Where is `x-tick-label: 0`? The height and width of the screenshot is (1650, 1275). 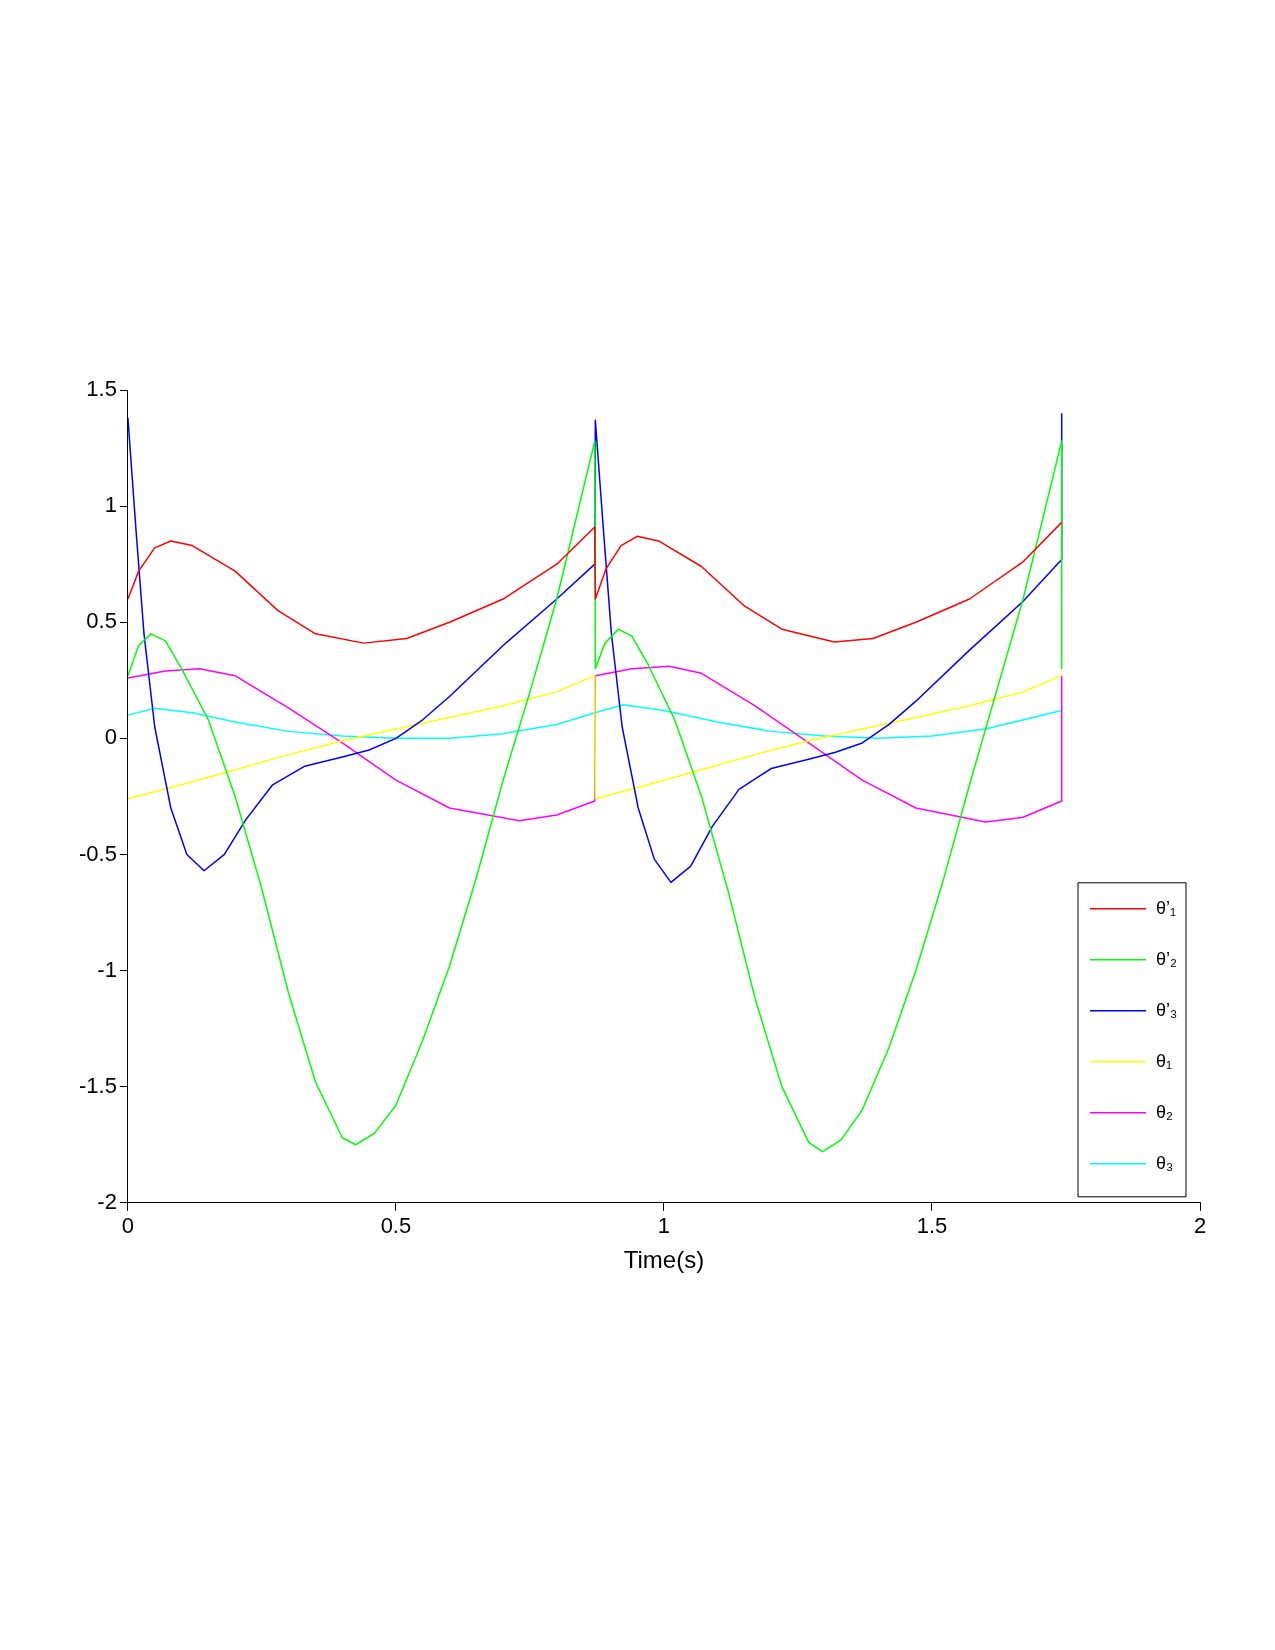 x-tick-label: 0 is located at coordinates (128, 1226).